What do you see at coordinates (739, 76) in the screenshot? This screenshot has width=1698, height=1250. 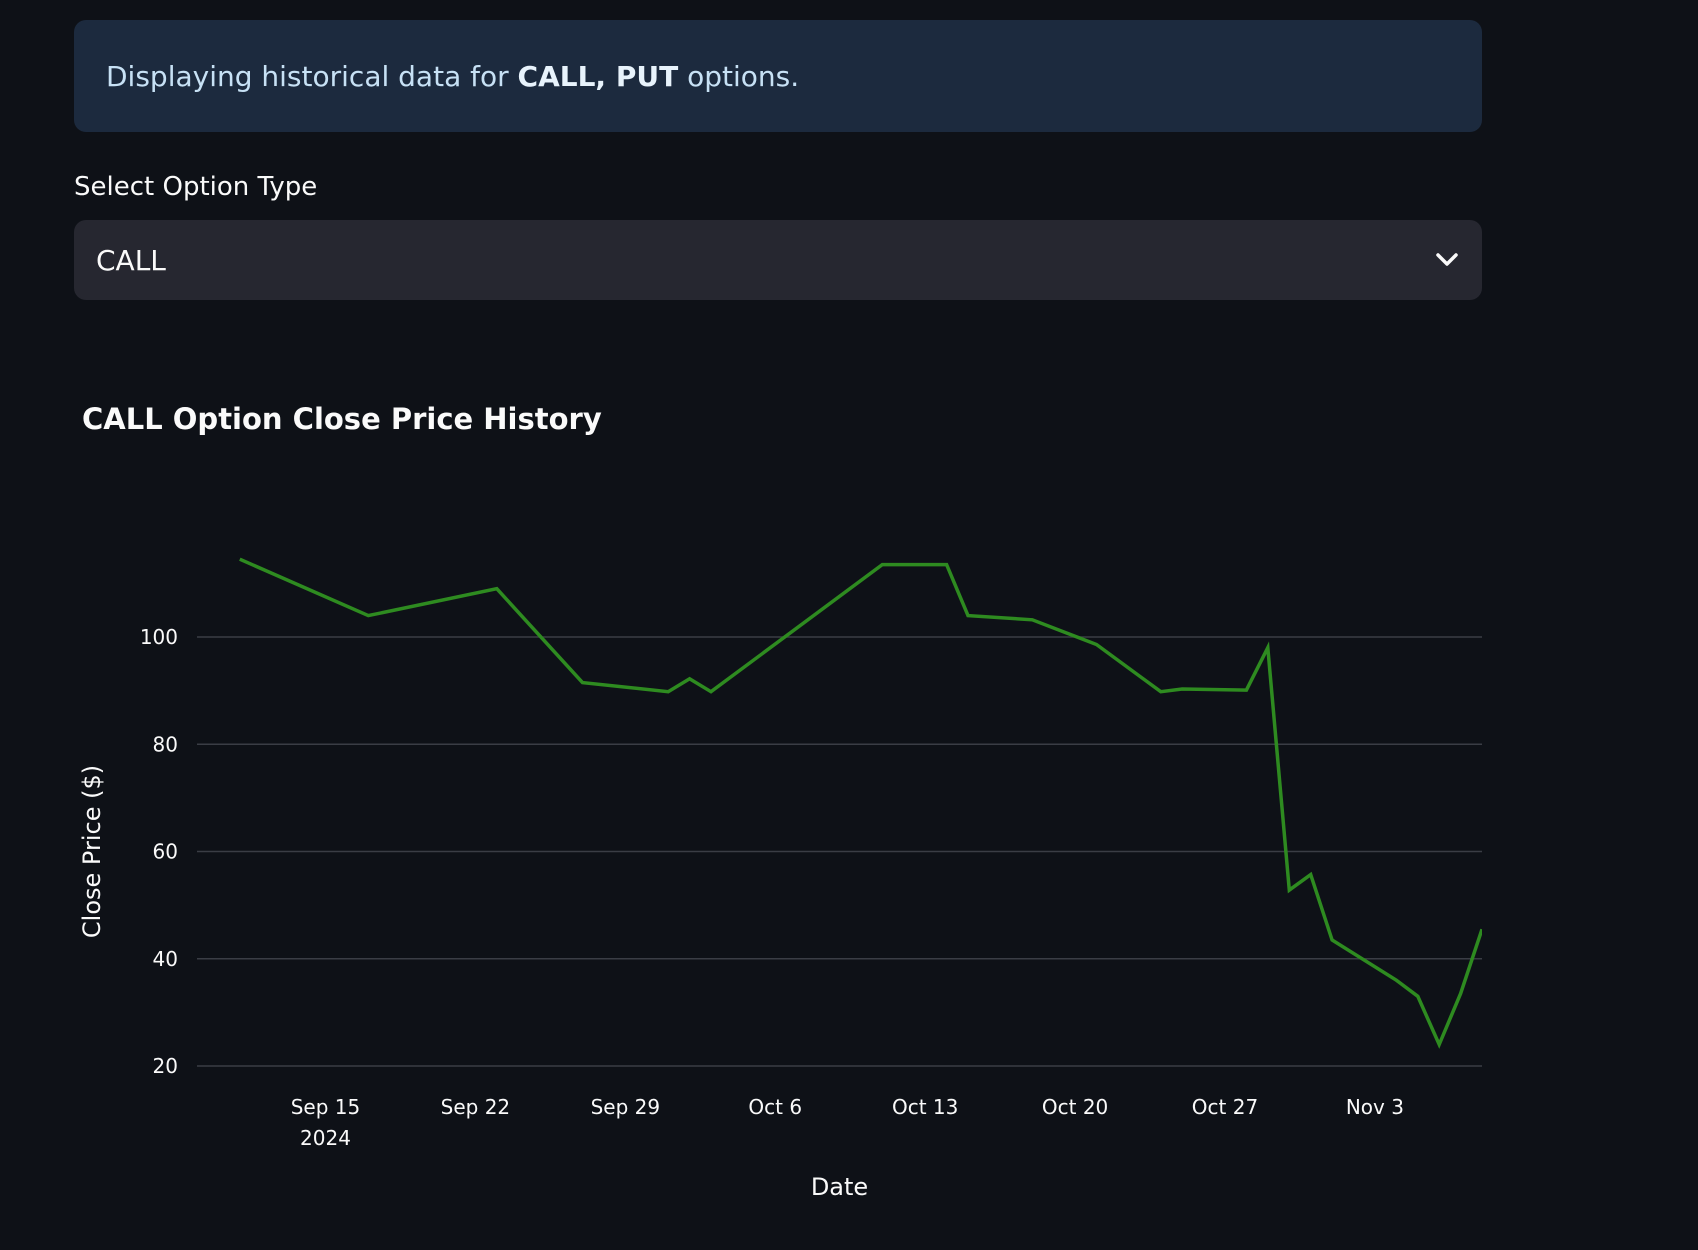 I see `info-suffix: options.` at bounding box center [739, 76].